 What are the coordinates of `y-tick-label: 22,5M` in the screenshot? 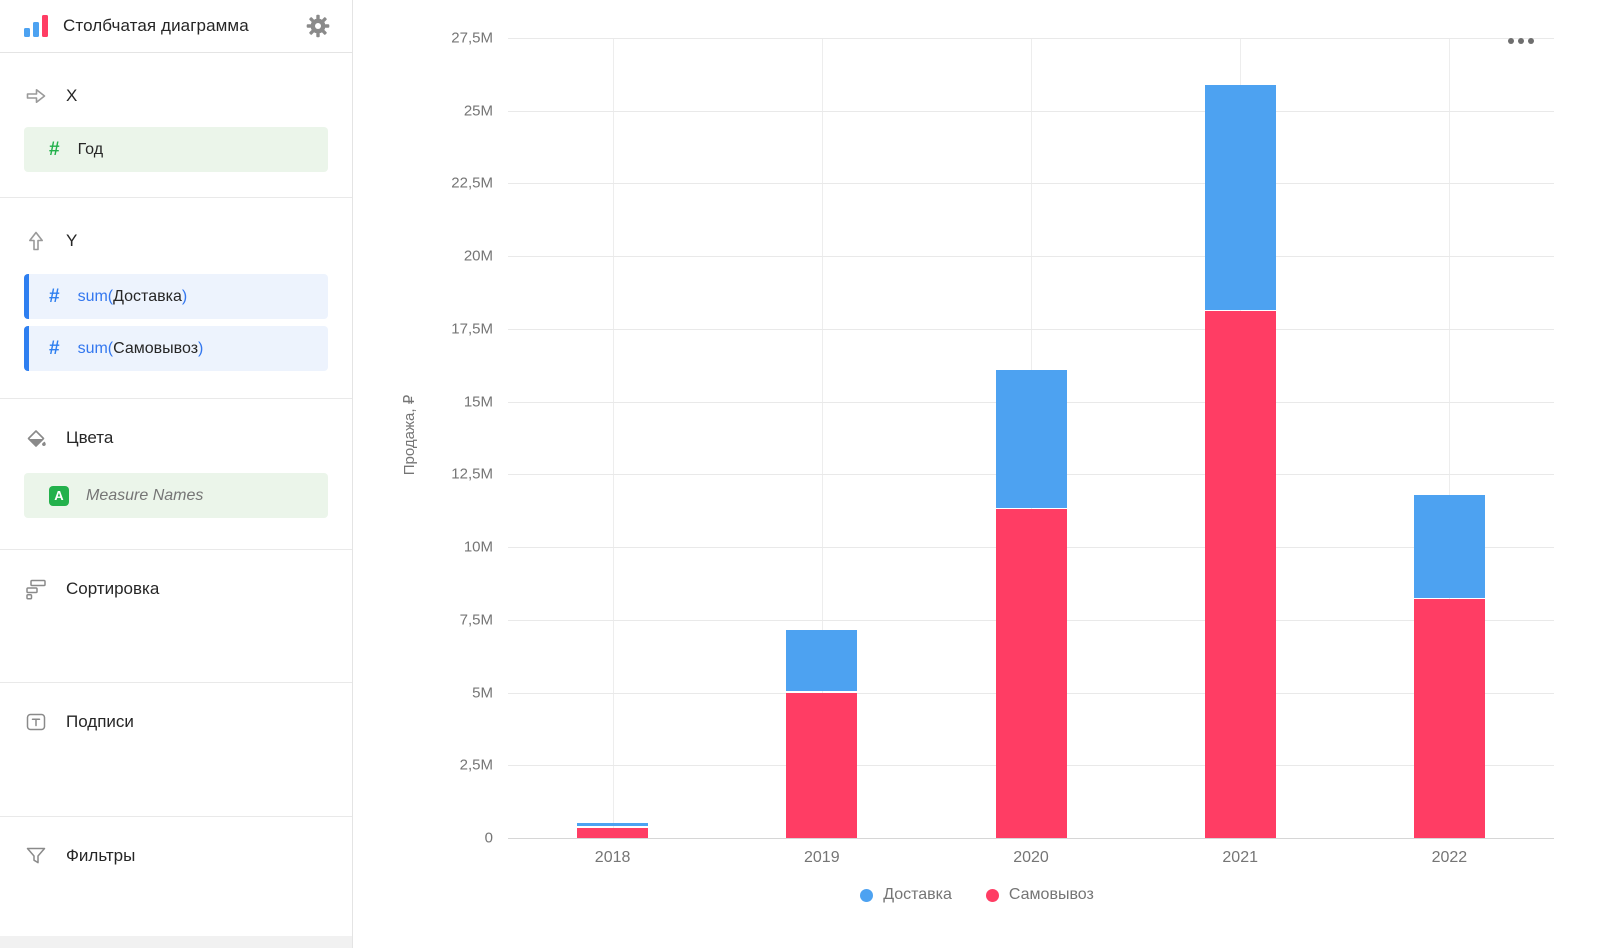 It's located at (472, 183).